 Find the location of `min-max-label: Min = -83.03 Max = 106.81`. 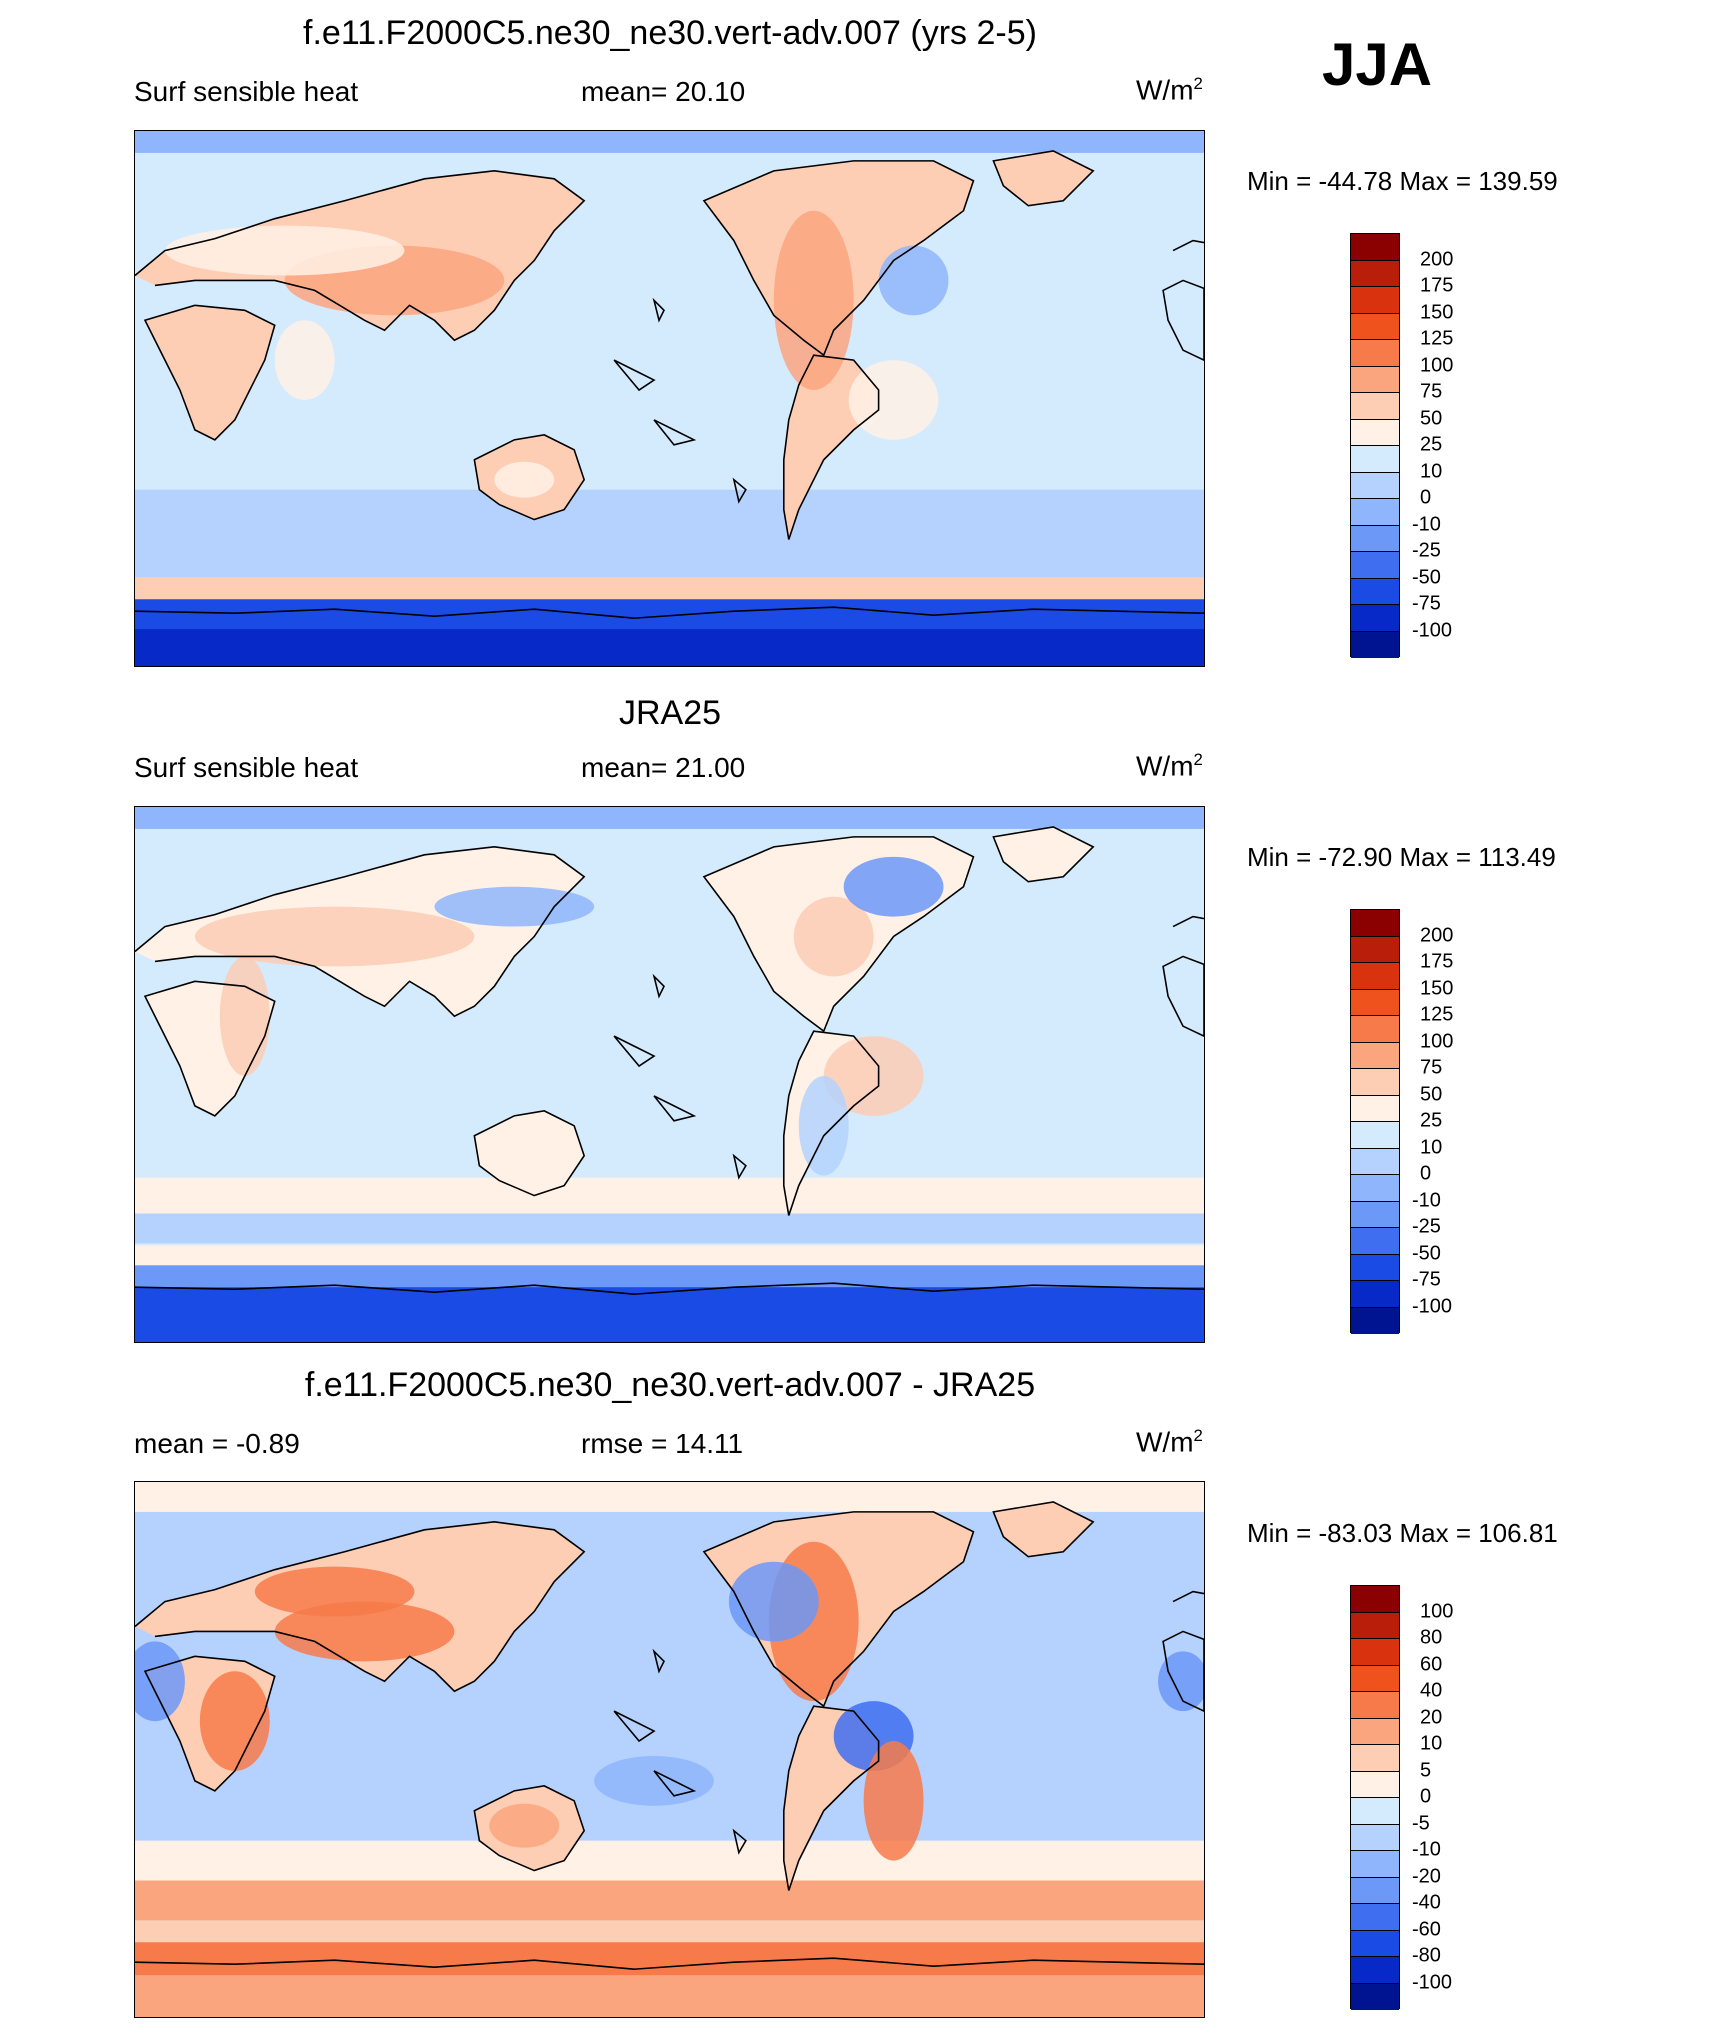

min-max-label: Min = -83.03 Max = 106.81 is located at coordinates (1402, 1533).